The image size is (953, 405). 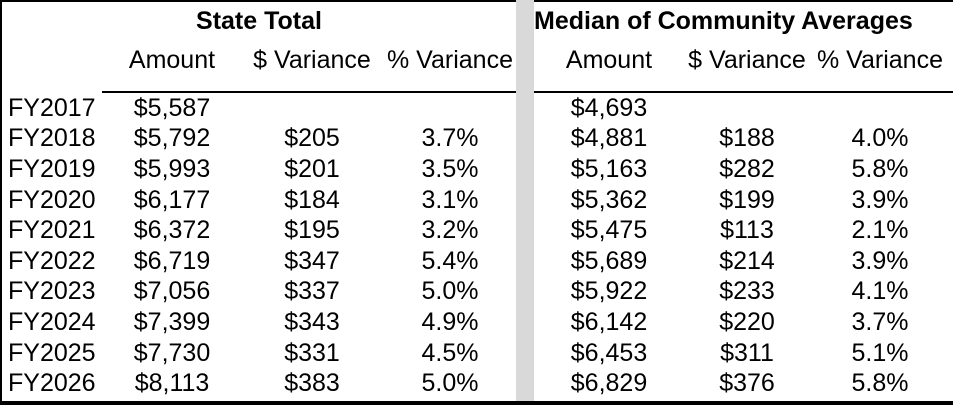 What do you see at coordinates (172, 352) in the screenshot?
I see `cell-amount: $7,730` at bounding box center [172, 352].